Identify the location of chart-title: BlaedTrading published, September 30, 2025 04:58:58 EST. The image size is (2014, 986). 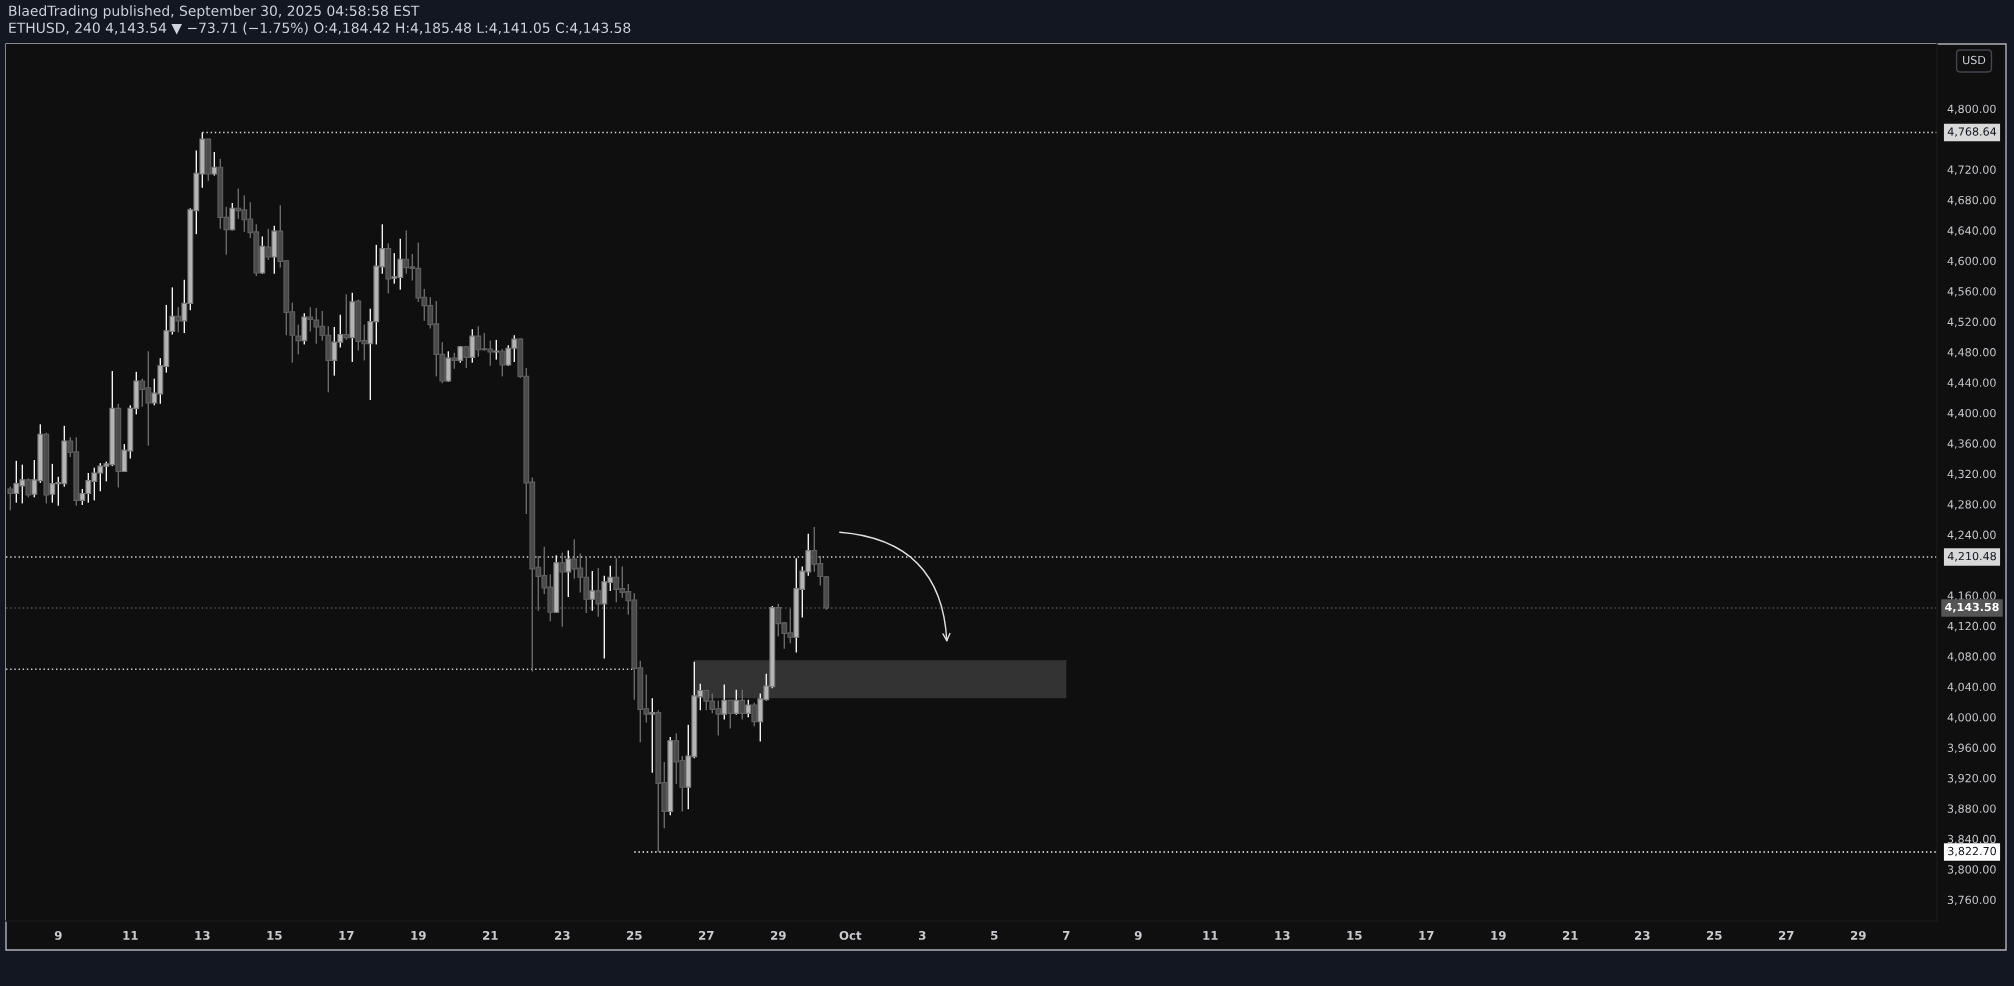
(214, 12).